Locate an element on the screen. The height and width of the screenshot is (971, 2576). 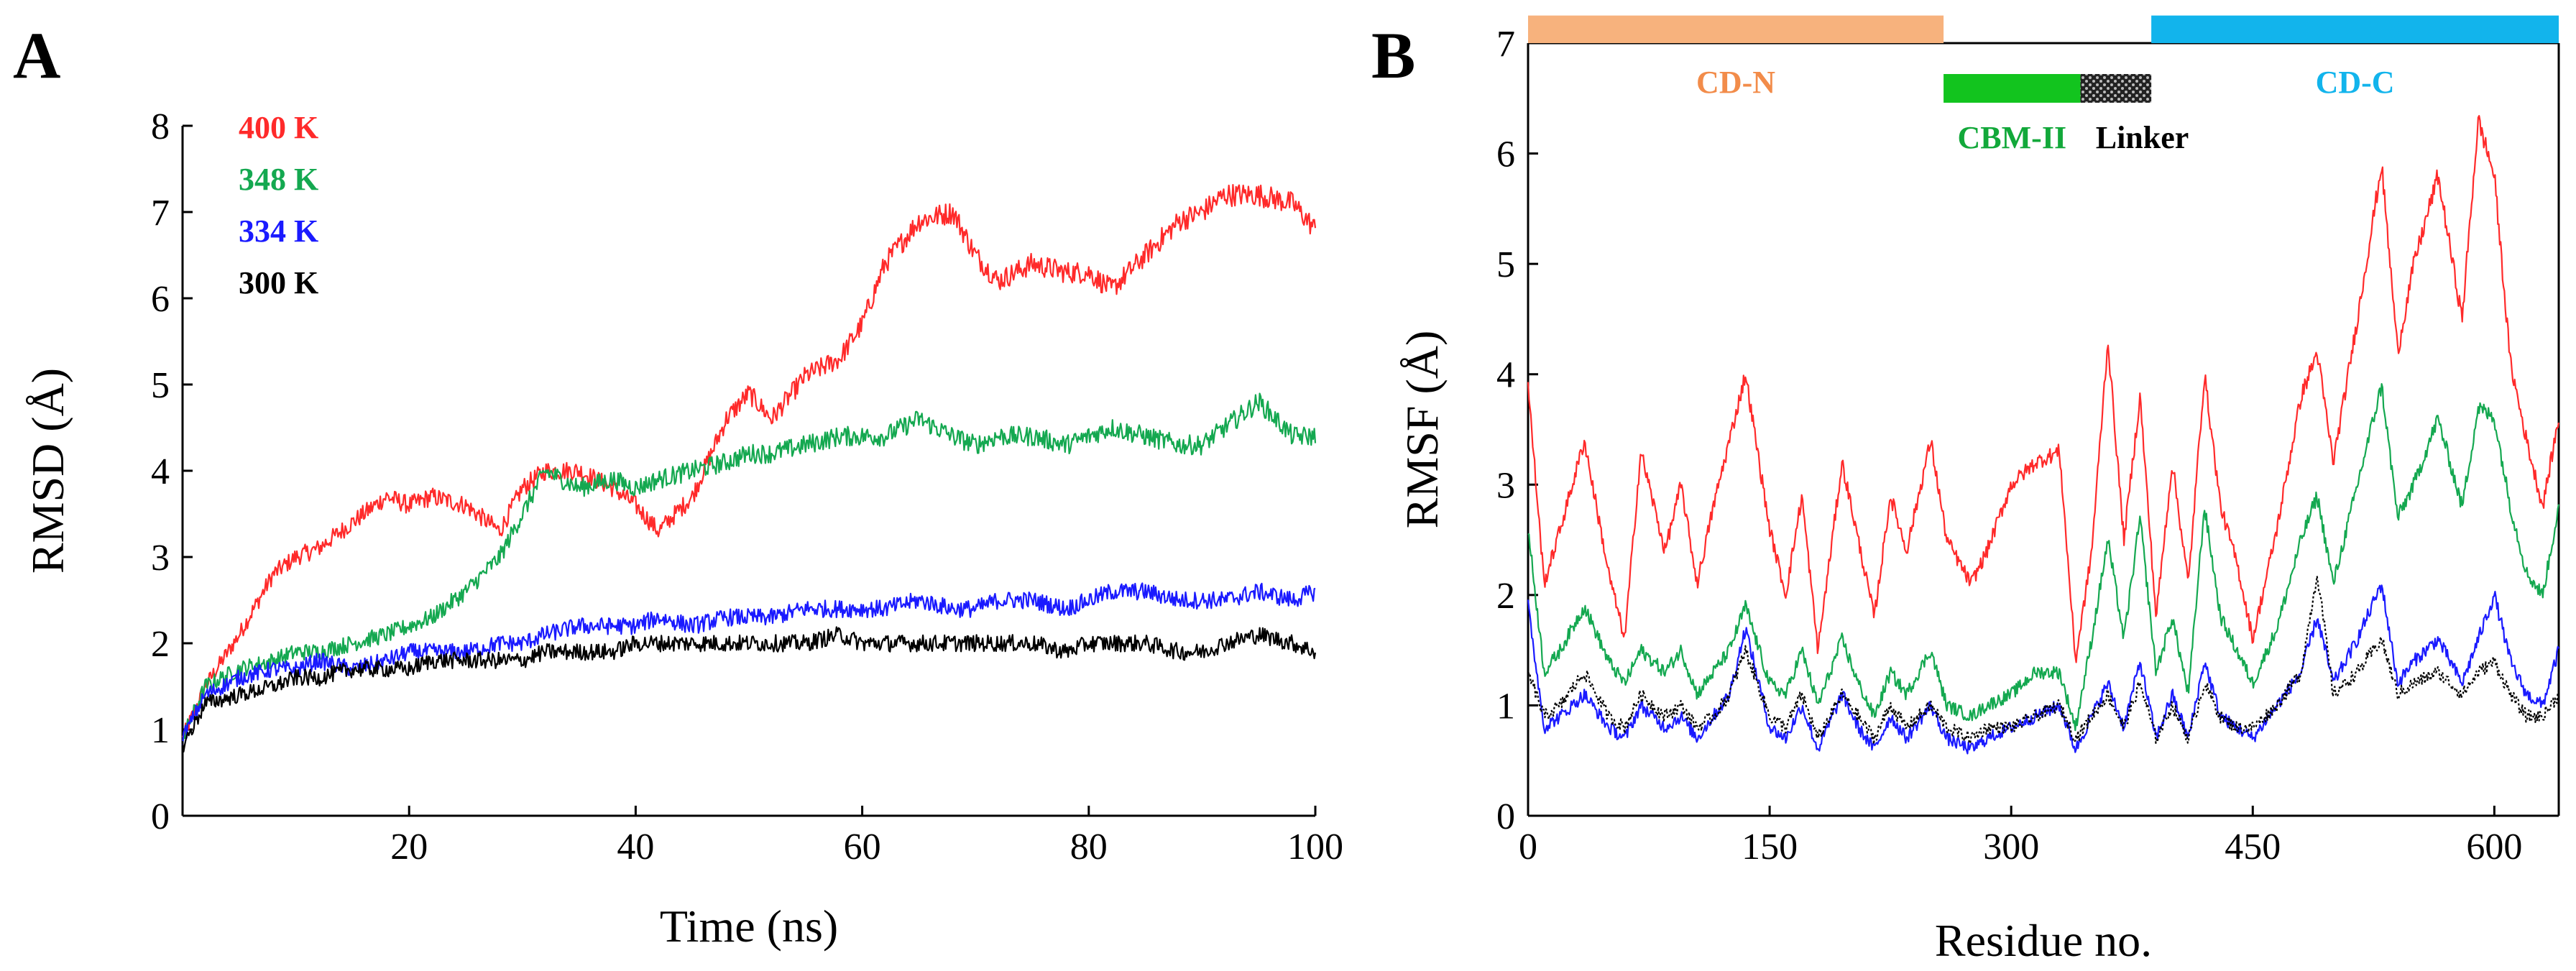
domain-bar-linker is located at coordinates (2116, 88).